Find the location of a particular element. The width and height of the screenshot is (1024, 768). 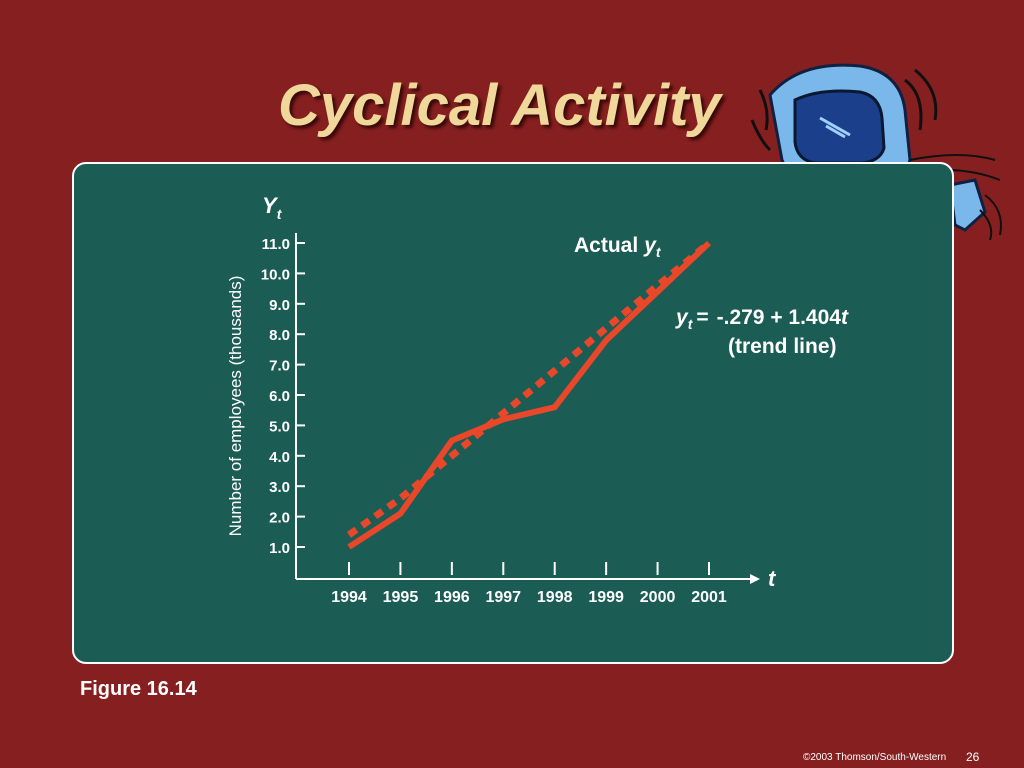

actual-series-line is located at coordinates (529, 395).